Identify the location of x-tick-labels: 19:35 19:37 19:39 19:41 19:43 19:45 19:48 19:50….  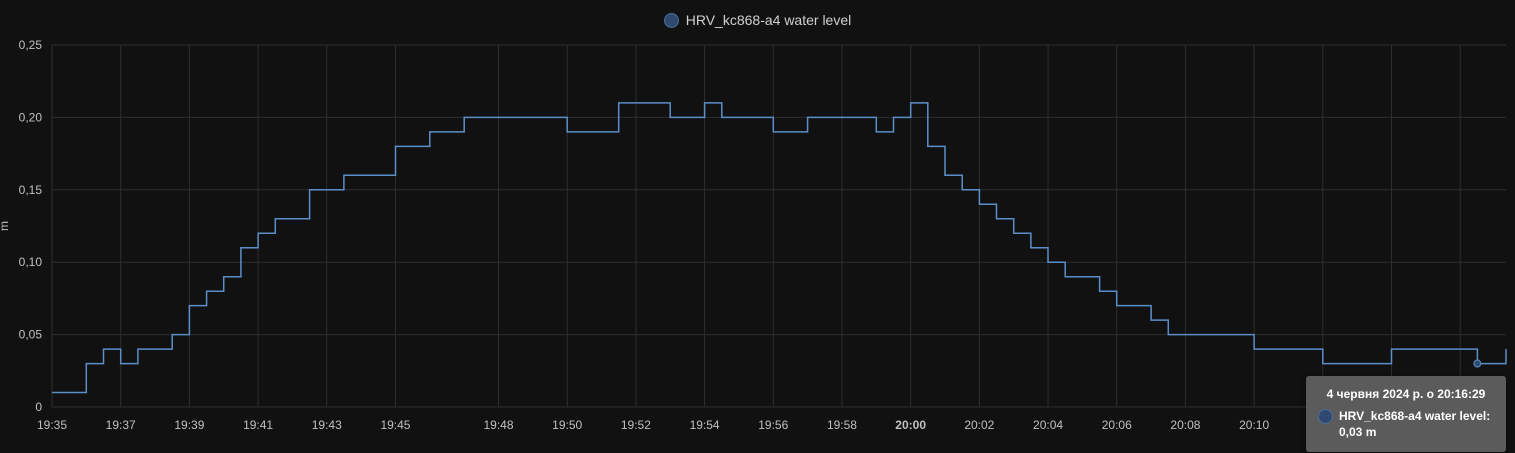
(756, 425).